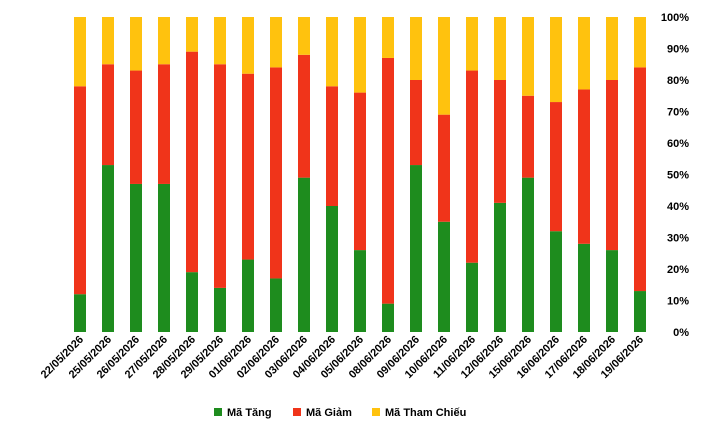 This screenshot has height=431, width=709. I want to click on y-tick-label: 40%, so click(678, 207).